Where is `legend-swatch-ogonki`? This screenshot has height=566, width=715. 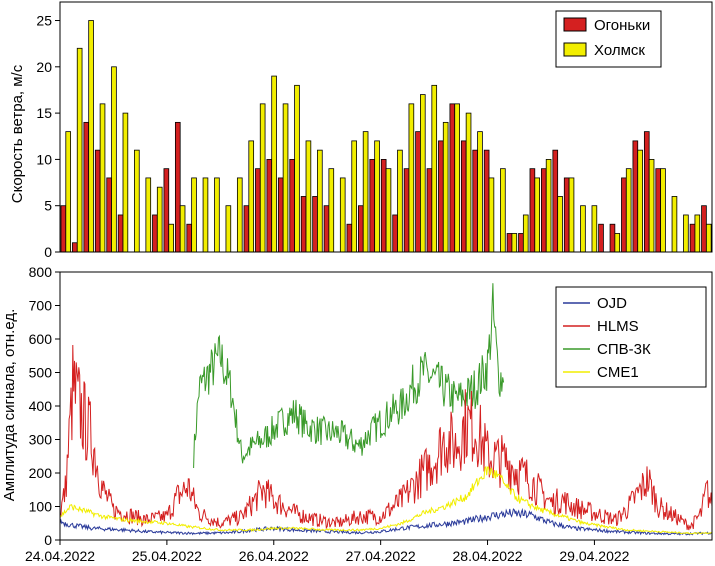
legend-swatch-ogonki is located at coordinates (575, 24).